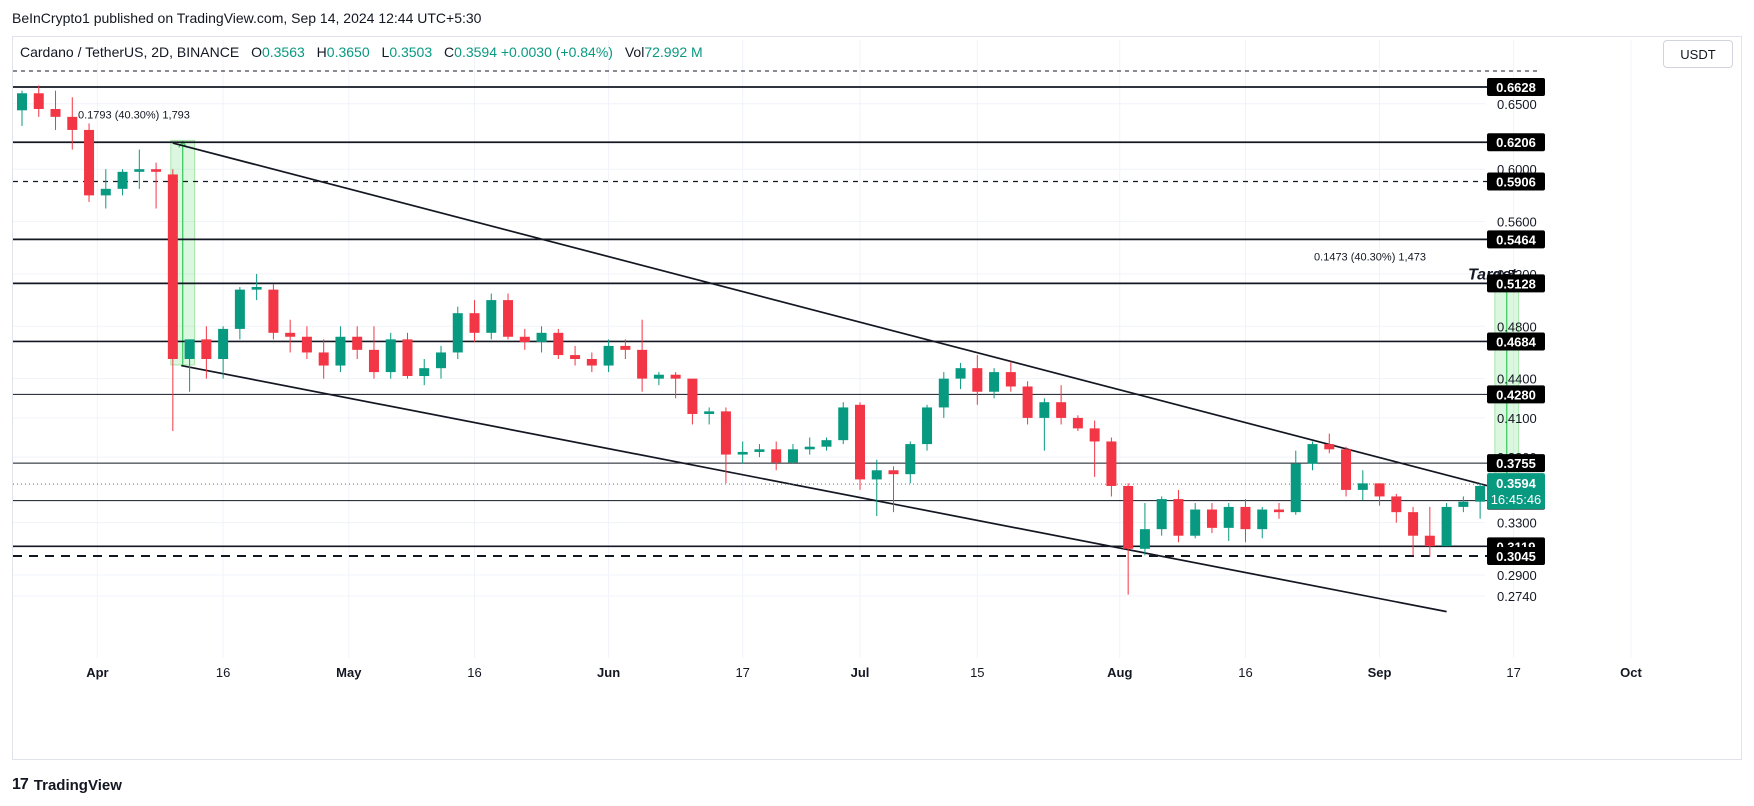 Image resolution: width=1754 pixels, height=806 pixels. Describe the element at coordinates (385, 52) in the screenshot. I see `low-label: L` at that location.